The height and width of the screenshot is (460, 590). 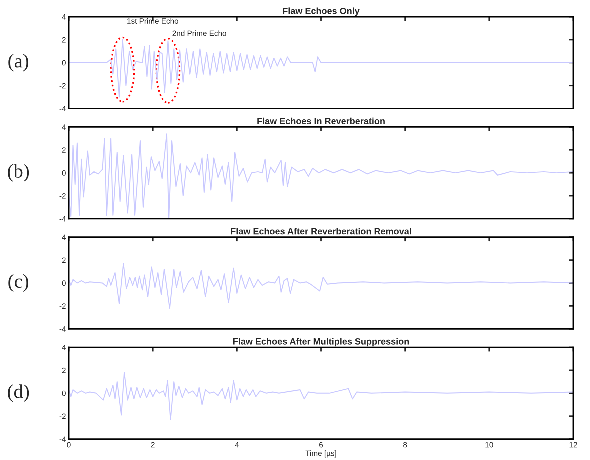 What do you see at coordinates (321, 231) in the screenshot?
I see `chart-title: Flaw Echoes After Reverberation Removal` at bounding box center [321, 231].